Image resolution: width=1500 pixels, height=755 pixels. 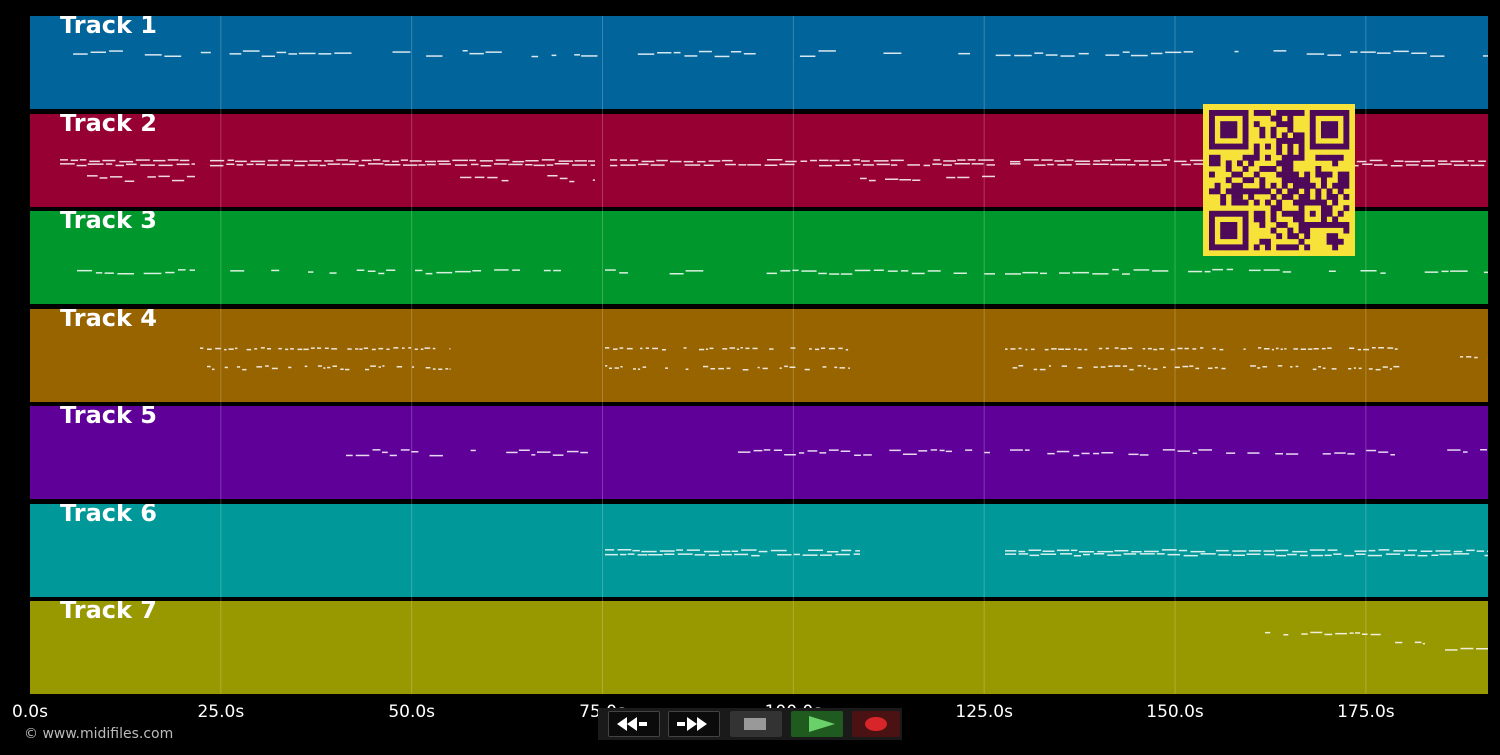 What do you see at coordinates (1366, 712) in the screenshot?
I see `time-tick-label: 175.0s` at bounding box center [1366, 712].